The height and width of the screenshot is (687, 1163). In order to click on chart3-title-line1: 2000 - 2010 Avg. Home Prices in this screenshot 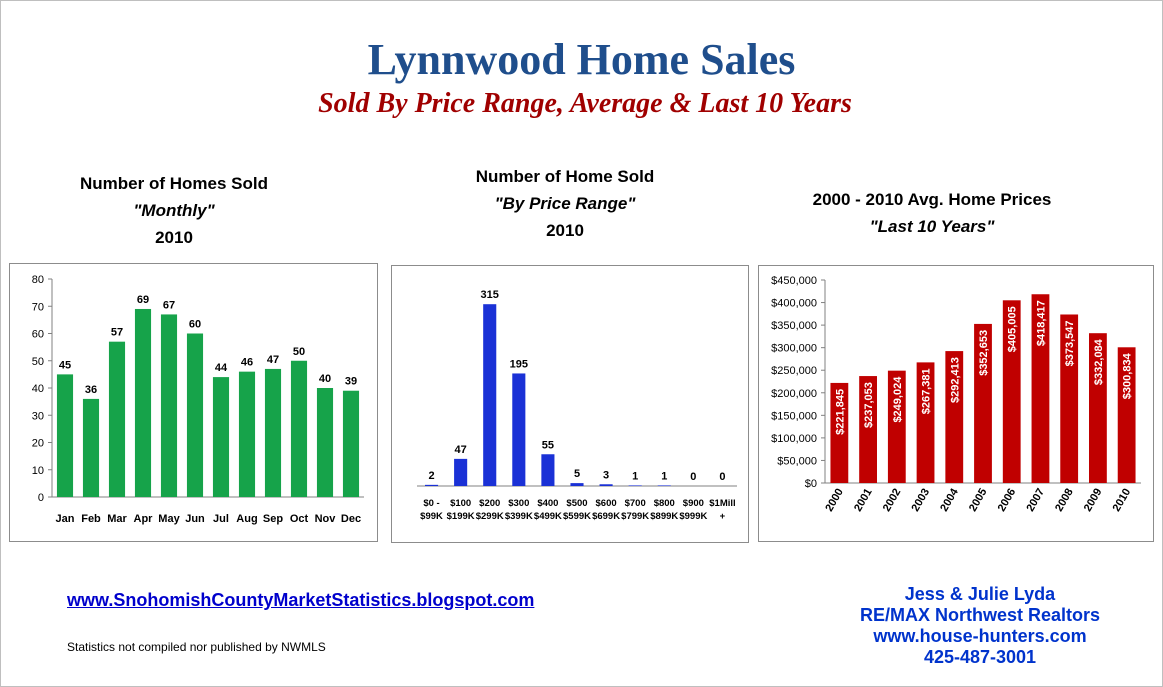, I will do `click(932, 199)`.